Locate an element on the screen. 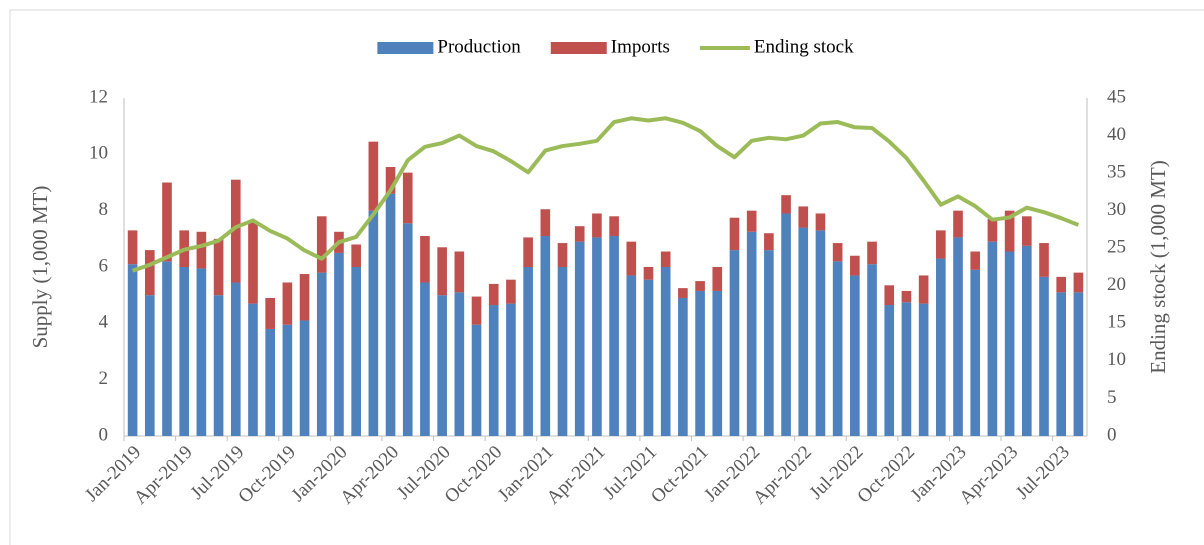 This screenshot has height=545, width=1204. y2-tick-label: 0 is located at coordinates (1112, 434).